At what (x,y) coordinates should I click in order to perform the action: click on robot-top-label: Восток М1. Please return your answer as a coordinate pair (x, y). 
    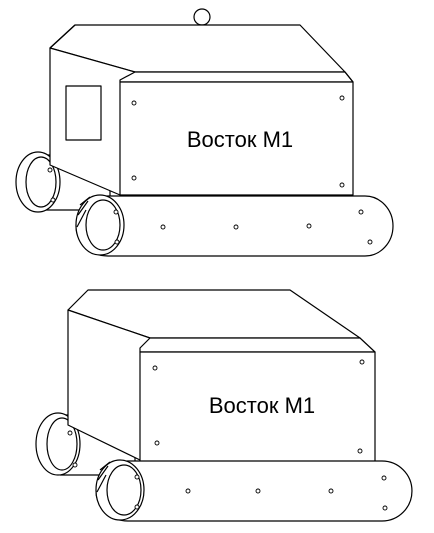
    Looking at the image, I should click on (240, 139).